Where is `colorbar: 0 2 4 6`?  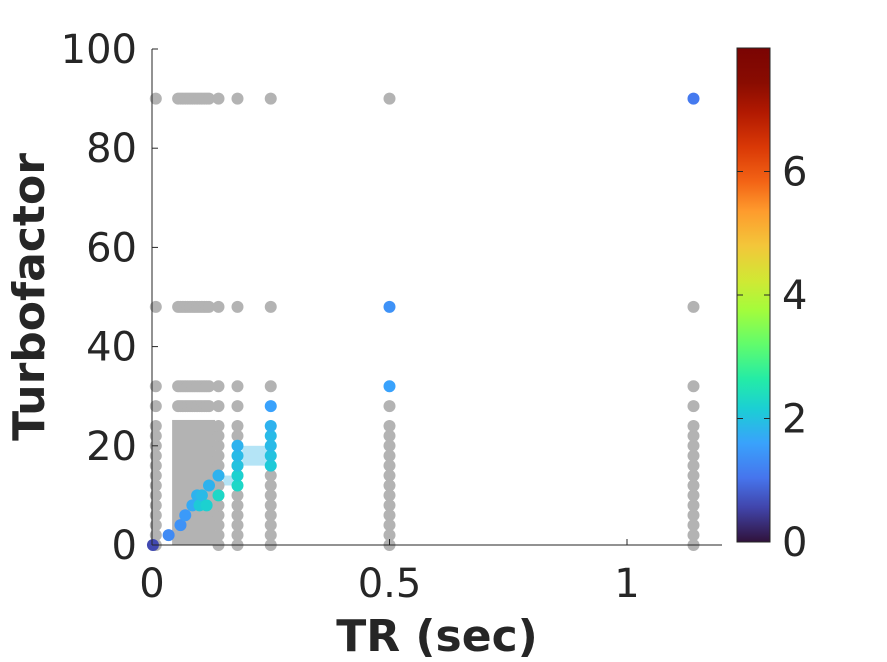 colorbar: 0 2 4 6 is located at coordinates (771, 306).